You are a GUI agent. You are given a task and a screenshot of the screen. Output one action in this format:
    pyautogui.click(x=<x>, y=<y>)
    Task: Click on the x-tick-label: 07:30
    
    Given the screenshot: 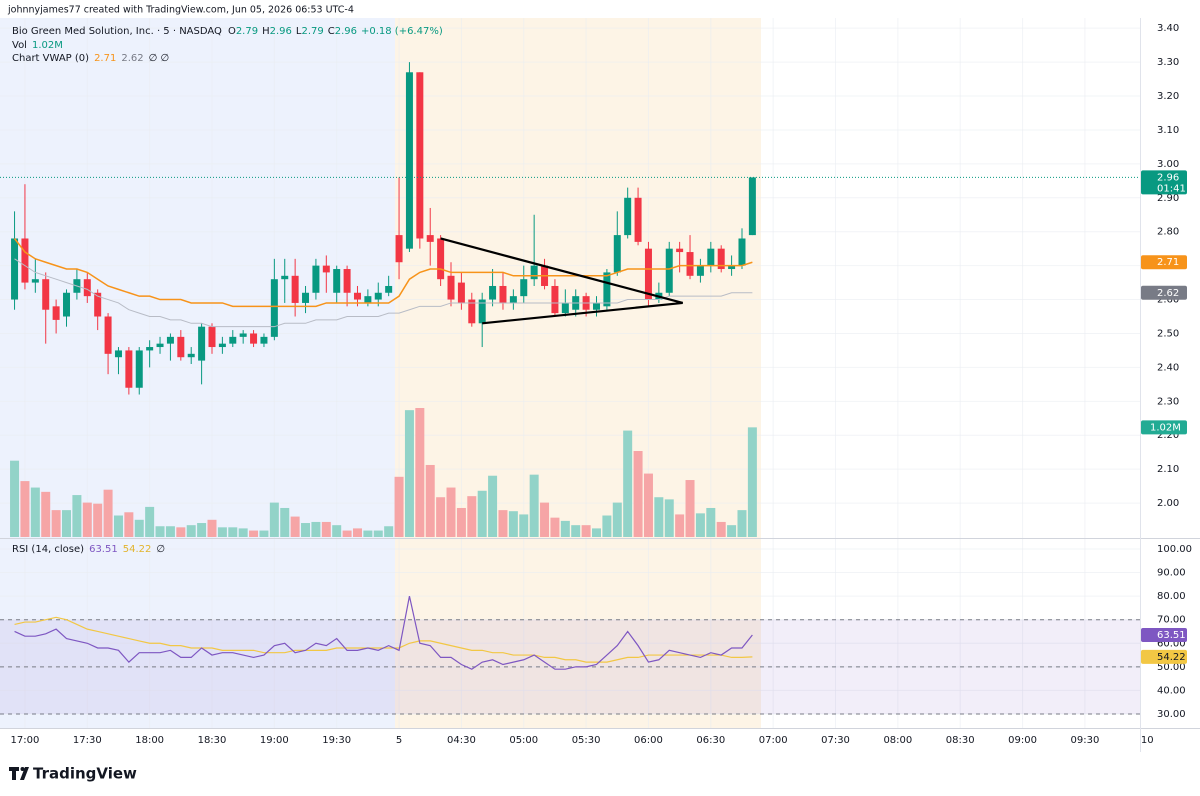 What is the action you would take?
    pyautogui.click(x=835, y=740)
    